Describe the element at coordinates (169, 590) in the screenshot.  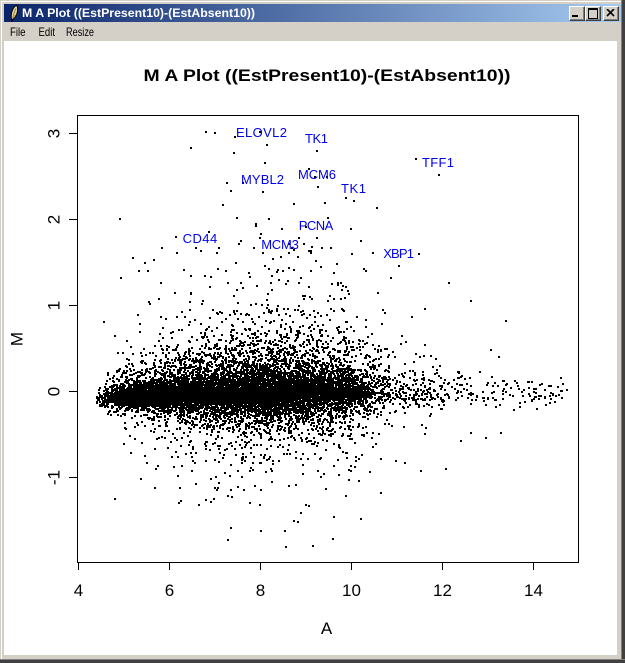
I see `svg-text: 6` at that location.